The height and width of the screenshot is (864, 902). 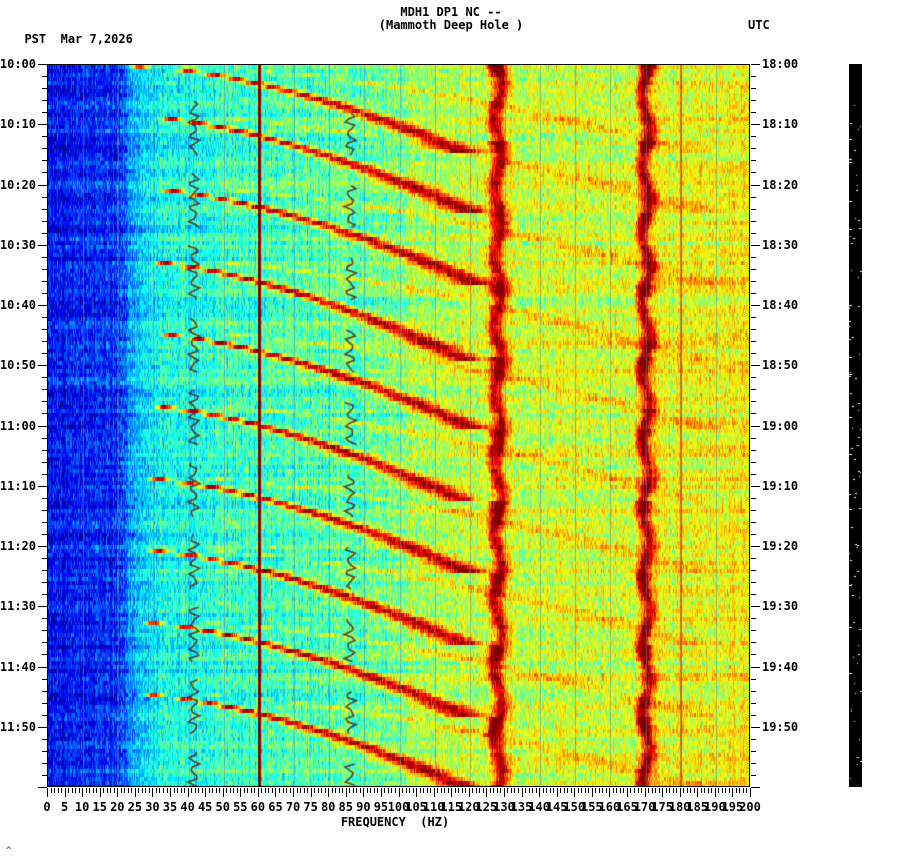 I want to click on x-label-180: 180, so click(x=679, y=807).